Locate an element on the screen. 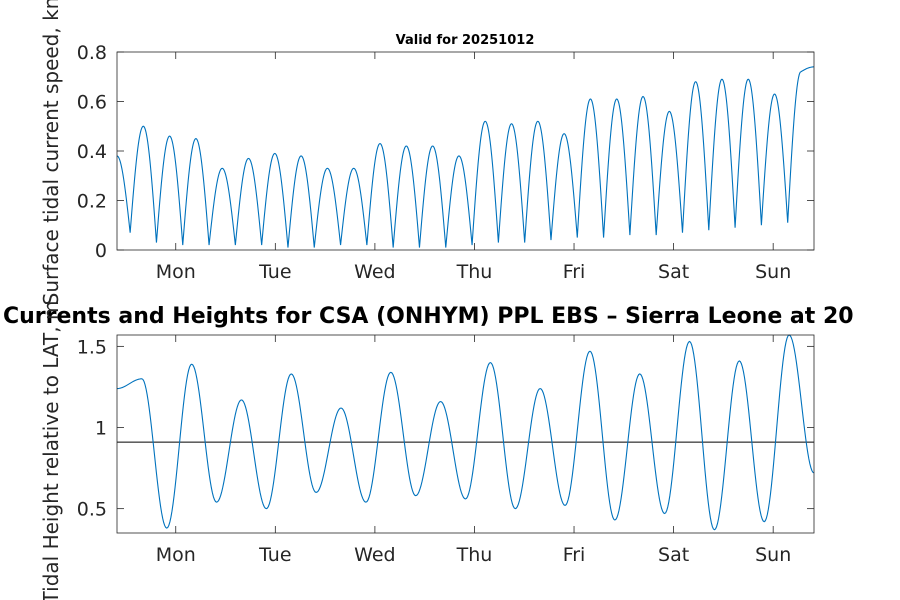 The width and height of the screenshot is (900, 600). tidal-height-xtick-label: Mon is located at coordinates (176, 555).